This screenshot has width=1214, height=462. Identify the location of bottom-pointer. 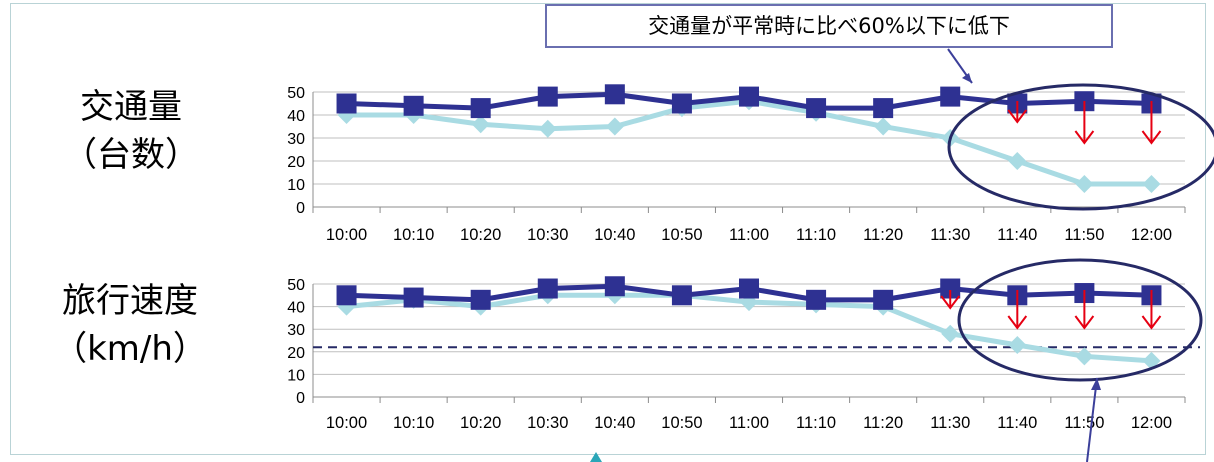
(1092, 419).